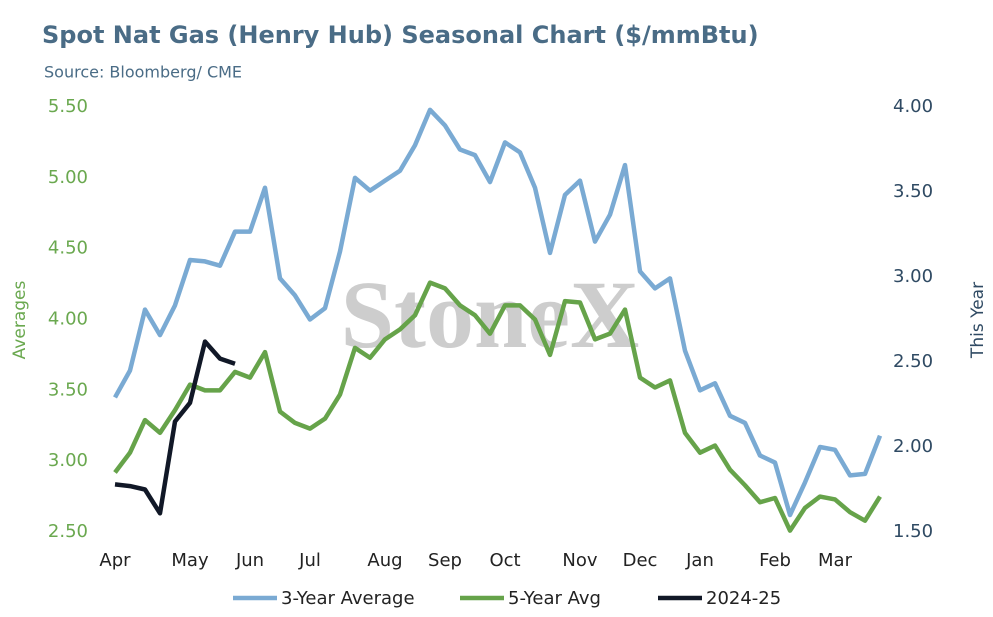 This screenshot has height=617, width=993. I want to click on y-axis-title: Averages, so click(20, 320).